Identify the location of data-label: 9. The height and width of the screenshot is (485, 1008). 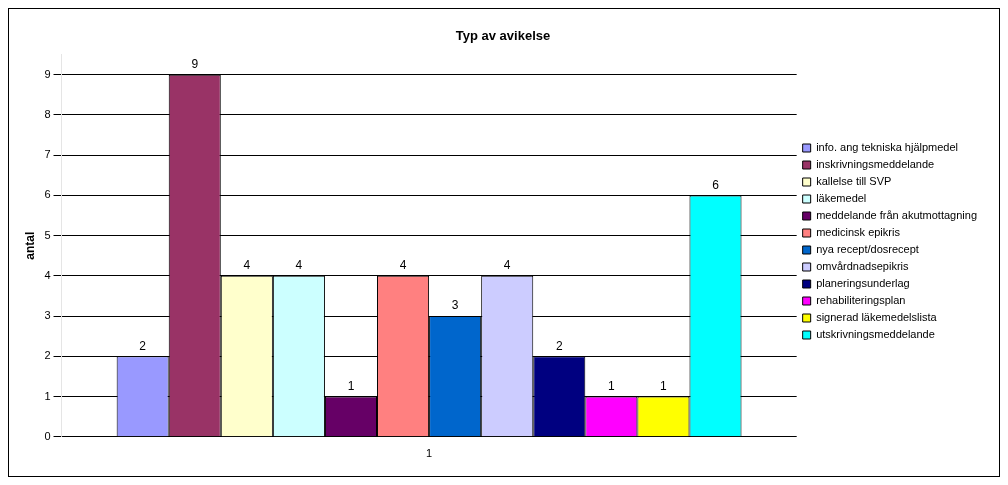
(195, 64).